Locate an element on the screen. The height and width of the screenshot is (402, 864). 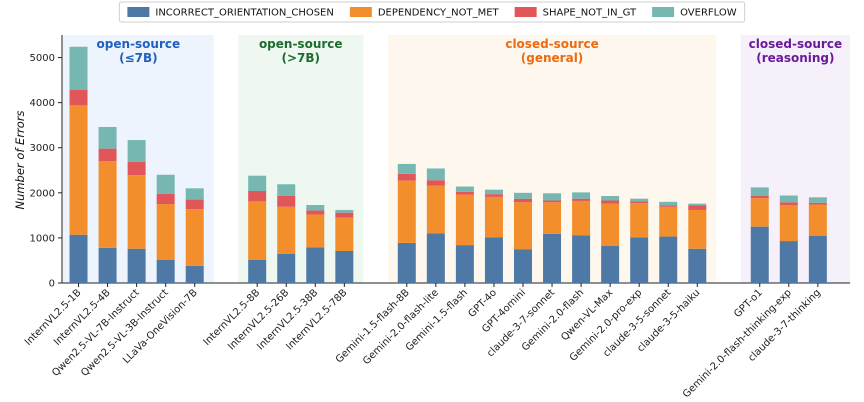
y-tick-label: 3000 is located at coordinates (42, 148).